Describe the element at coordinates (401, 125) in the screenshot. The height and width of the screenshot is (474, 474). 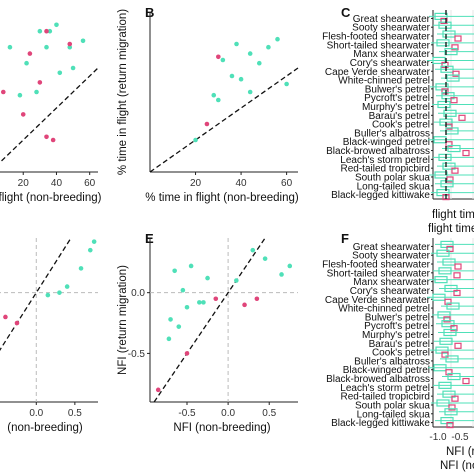
I see `species-label: Cook's petrel` at that location.